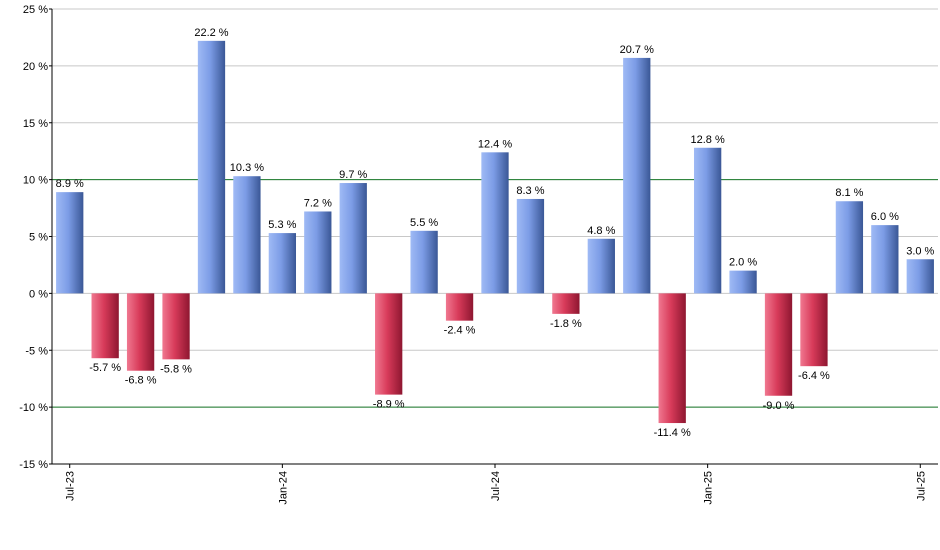 This screenshot has height=550, width=940. What do you see at coordinates (35, 10) in the screenshot?
I see `y-tick-label: 25 %` at bounding box center [35, 10].